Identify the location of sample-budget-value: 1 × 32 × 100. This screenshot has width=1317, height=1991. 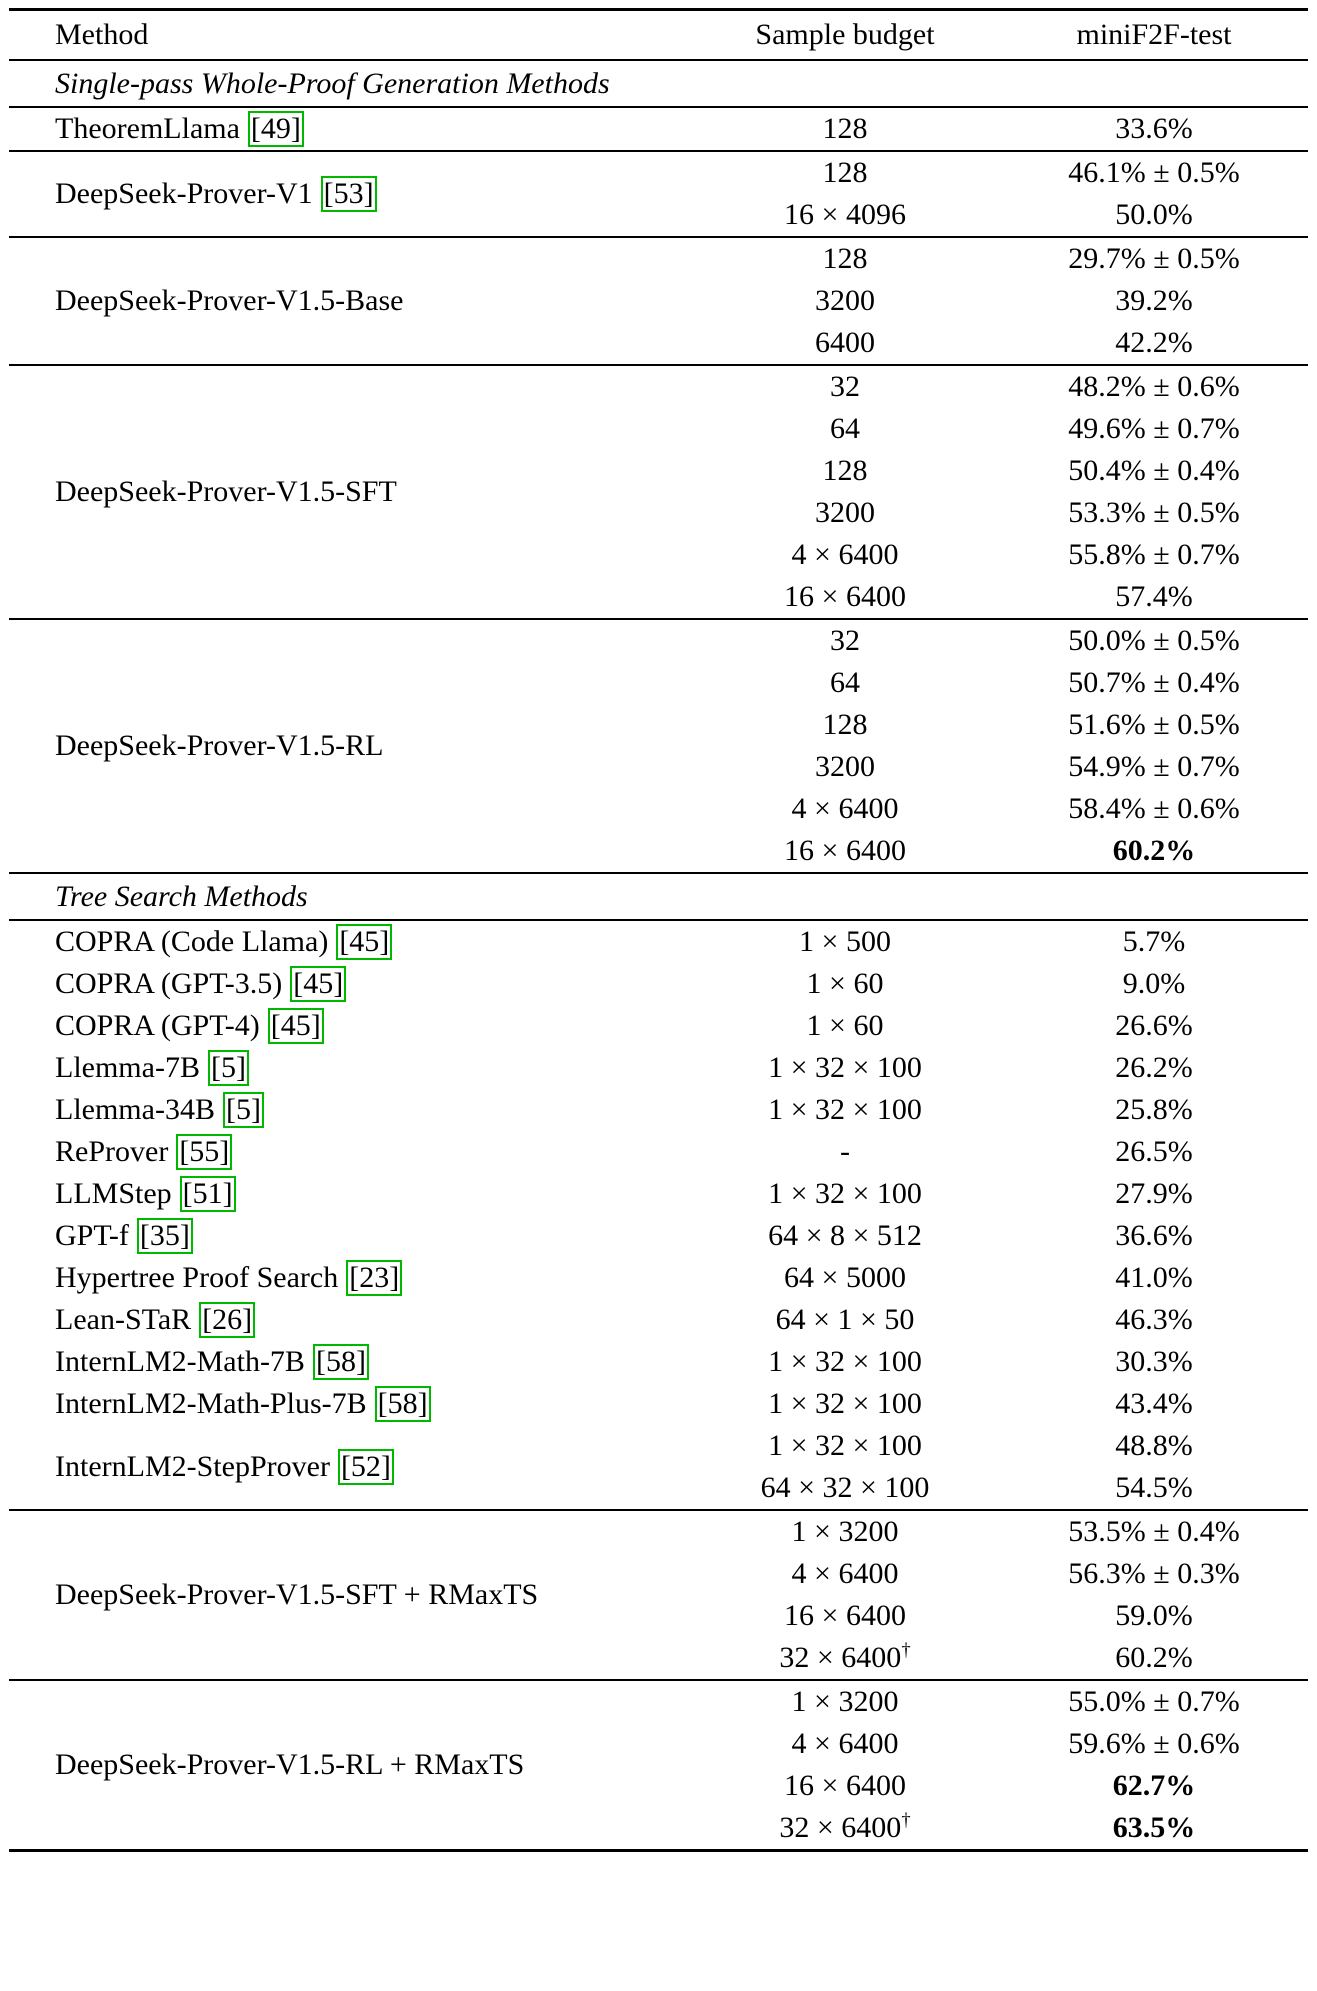
(845, 1193).